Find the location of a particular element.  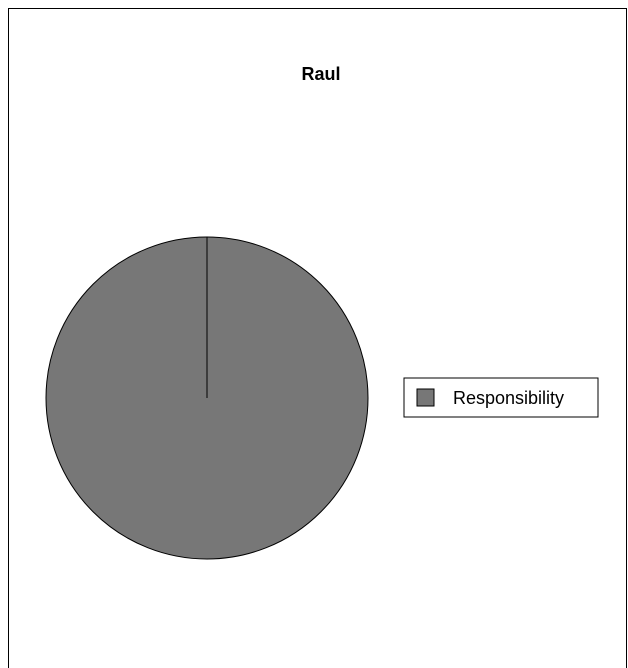

chart-title: Raul is located at coordinates (320, 74).